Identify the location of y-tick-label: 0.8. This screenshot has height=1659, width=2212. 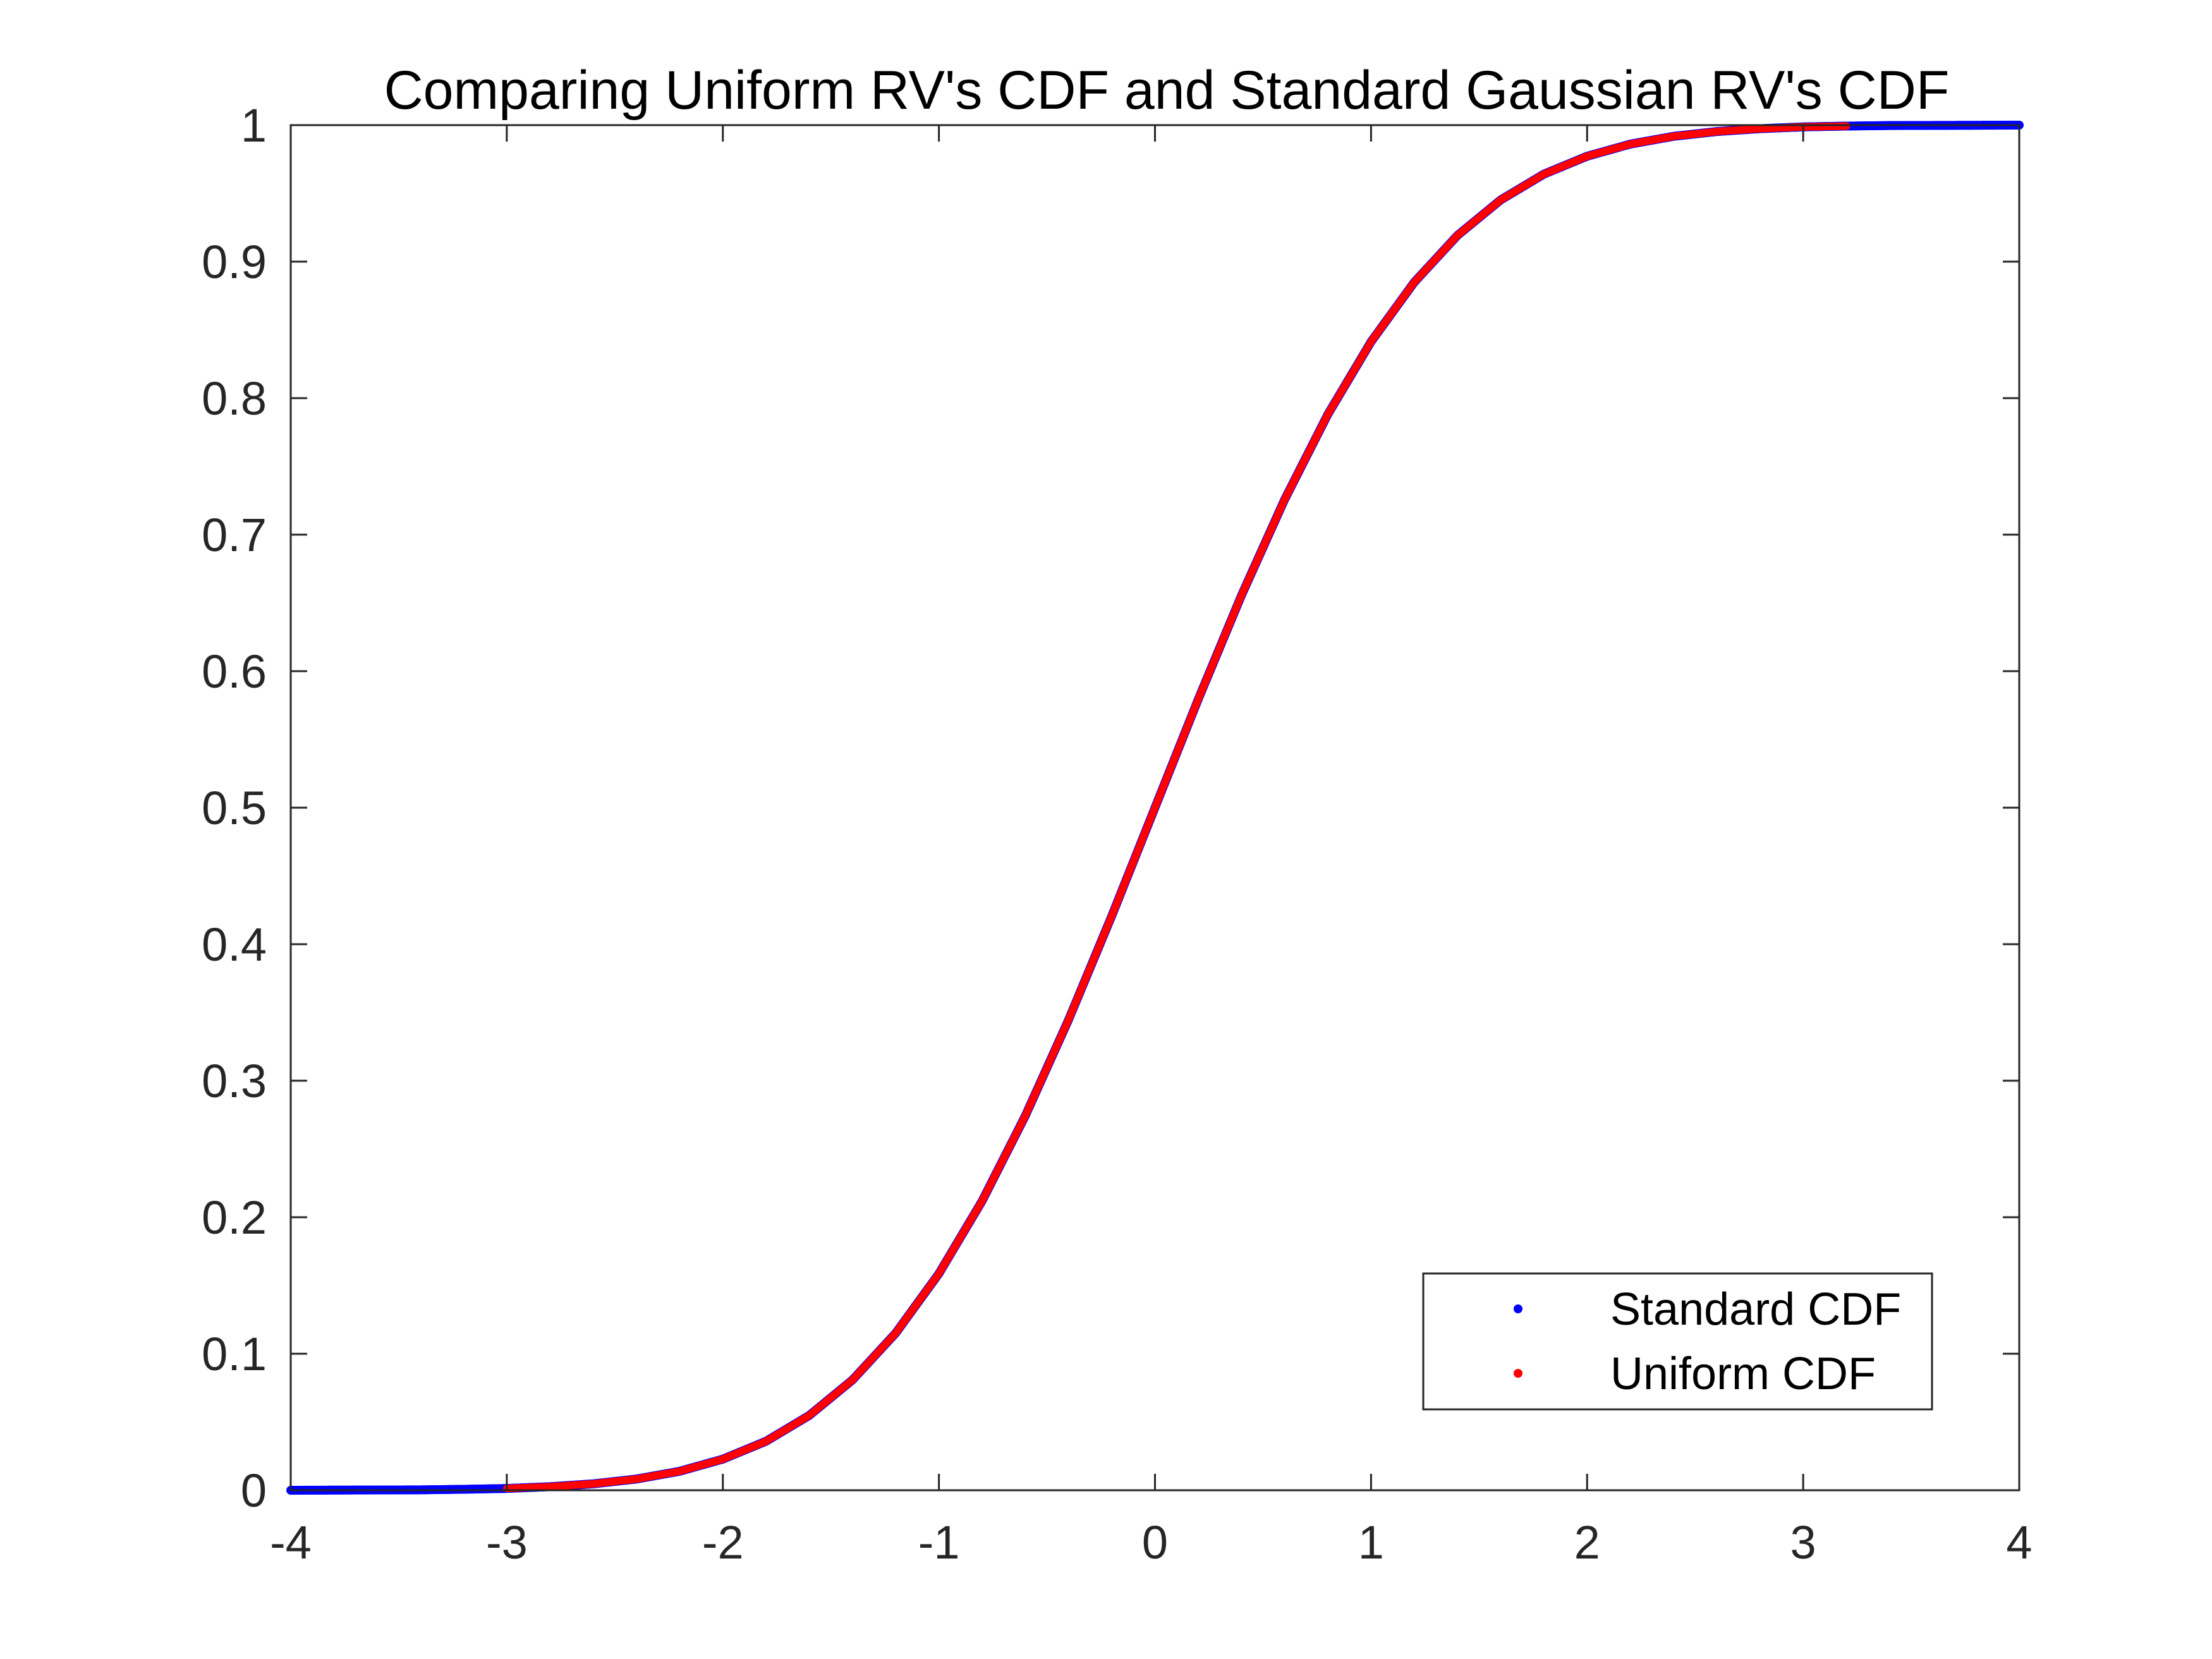
(234, 399).